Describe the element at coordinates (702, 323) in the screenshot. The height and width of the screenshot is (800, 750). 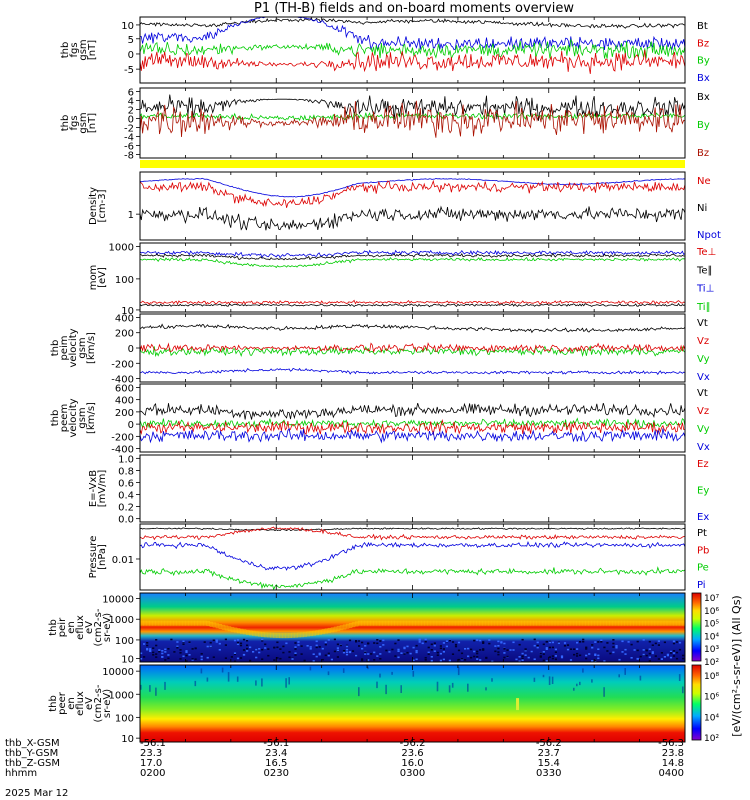
I see `legend-entry: Vt` at that location.